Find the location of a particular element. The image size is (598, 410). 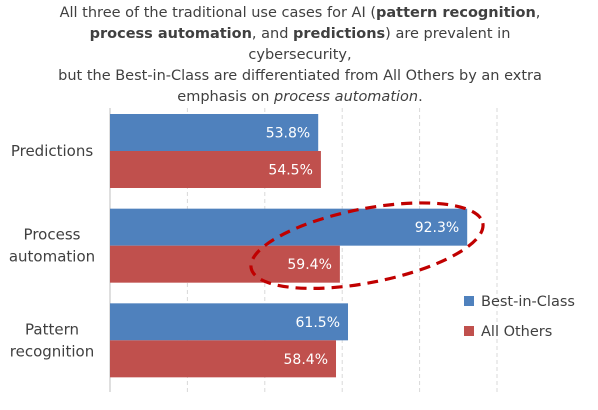

data-label: 53.8% is located at coordinates (288, 134).